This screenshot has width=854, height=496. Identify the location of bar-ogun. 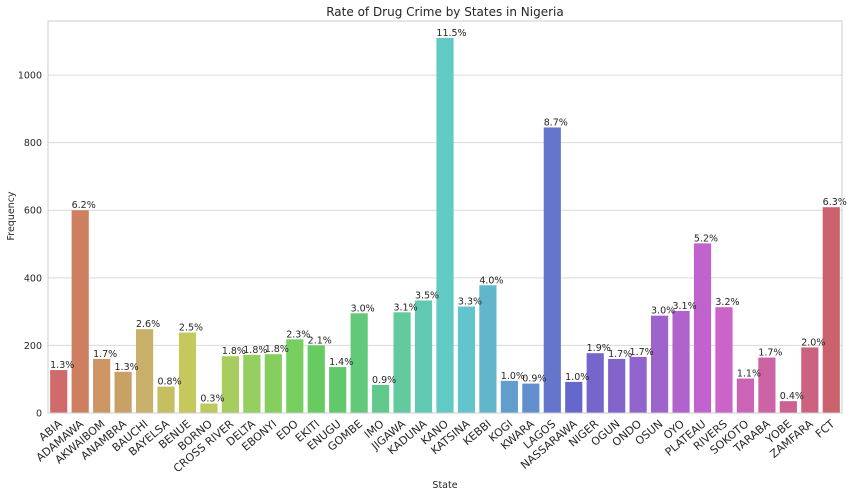
(617, 385).